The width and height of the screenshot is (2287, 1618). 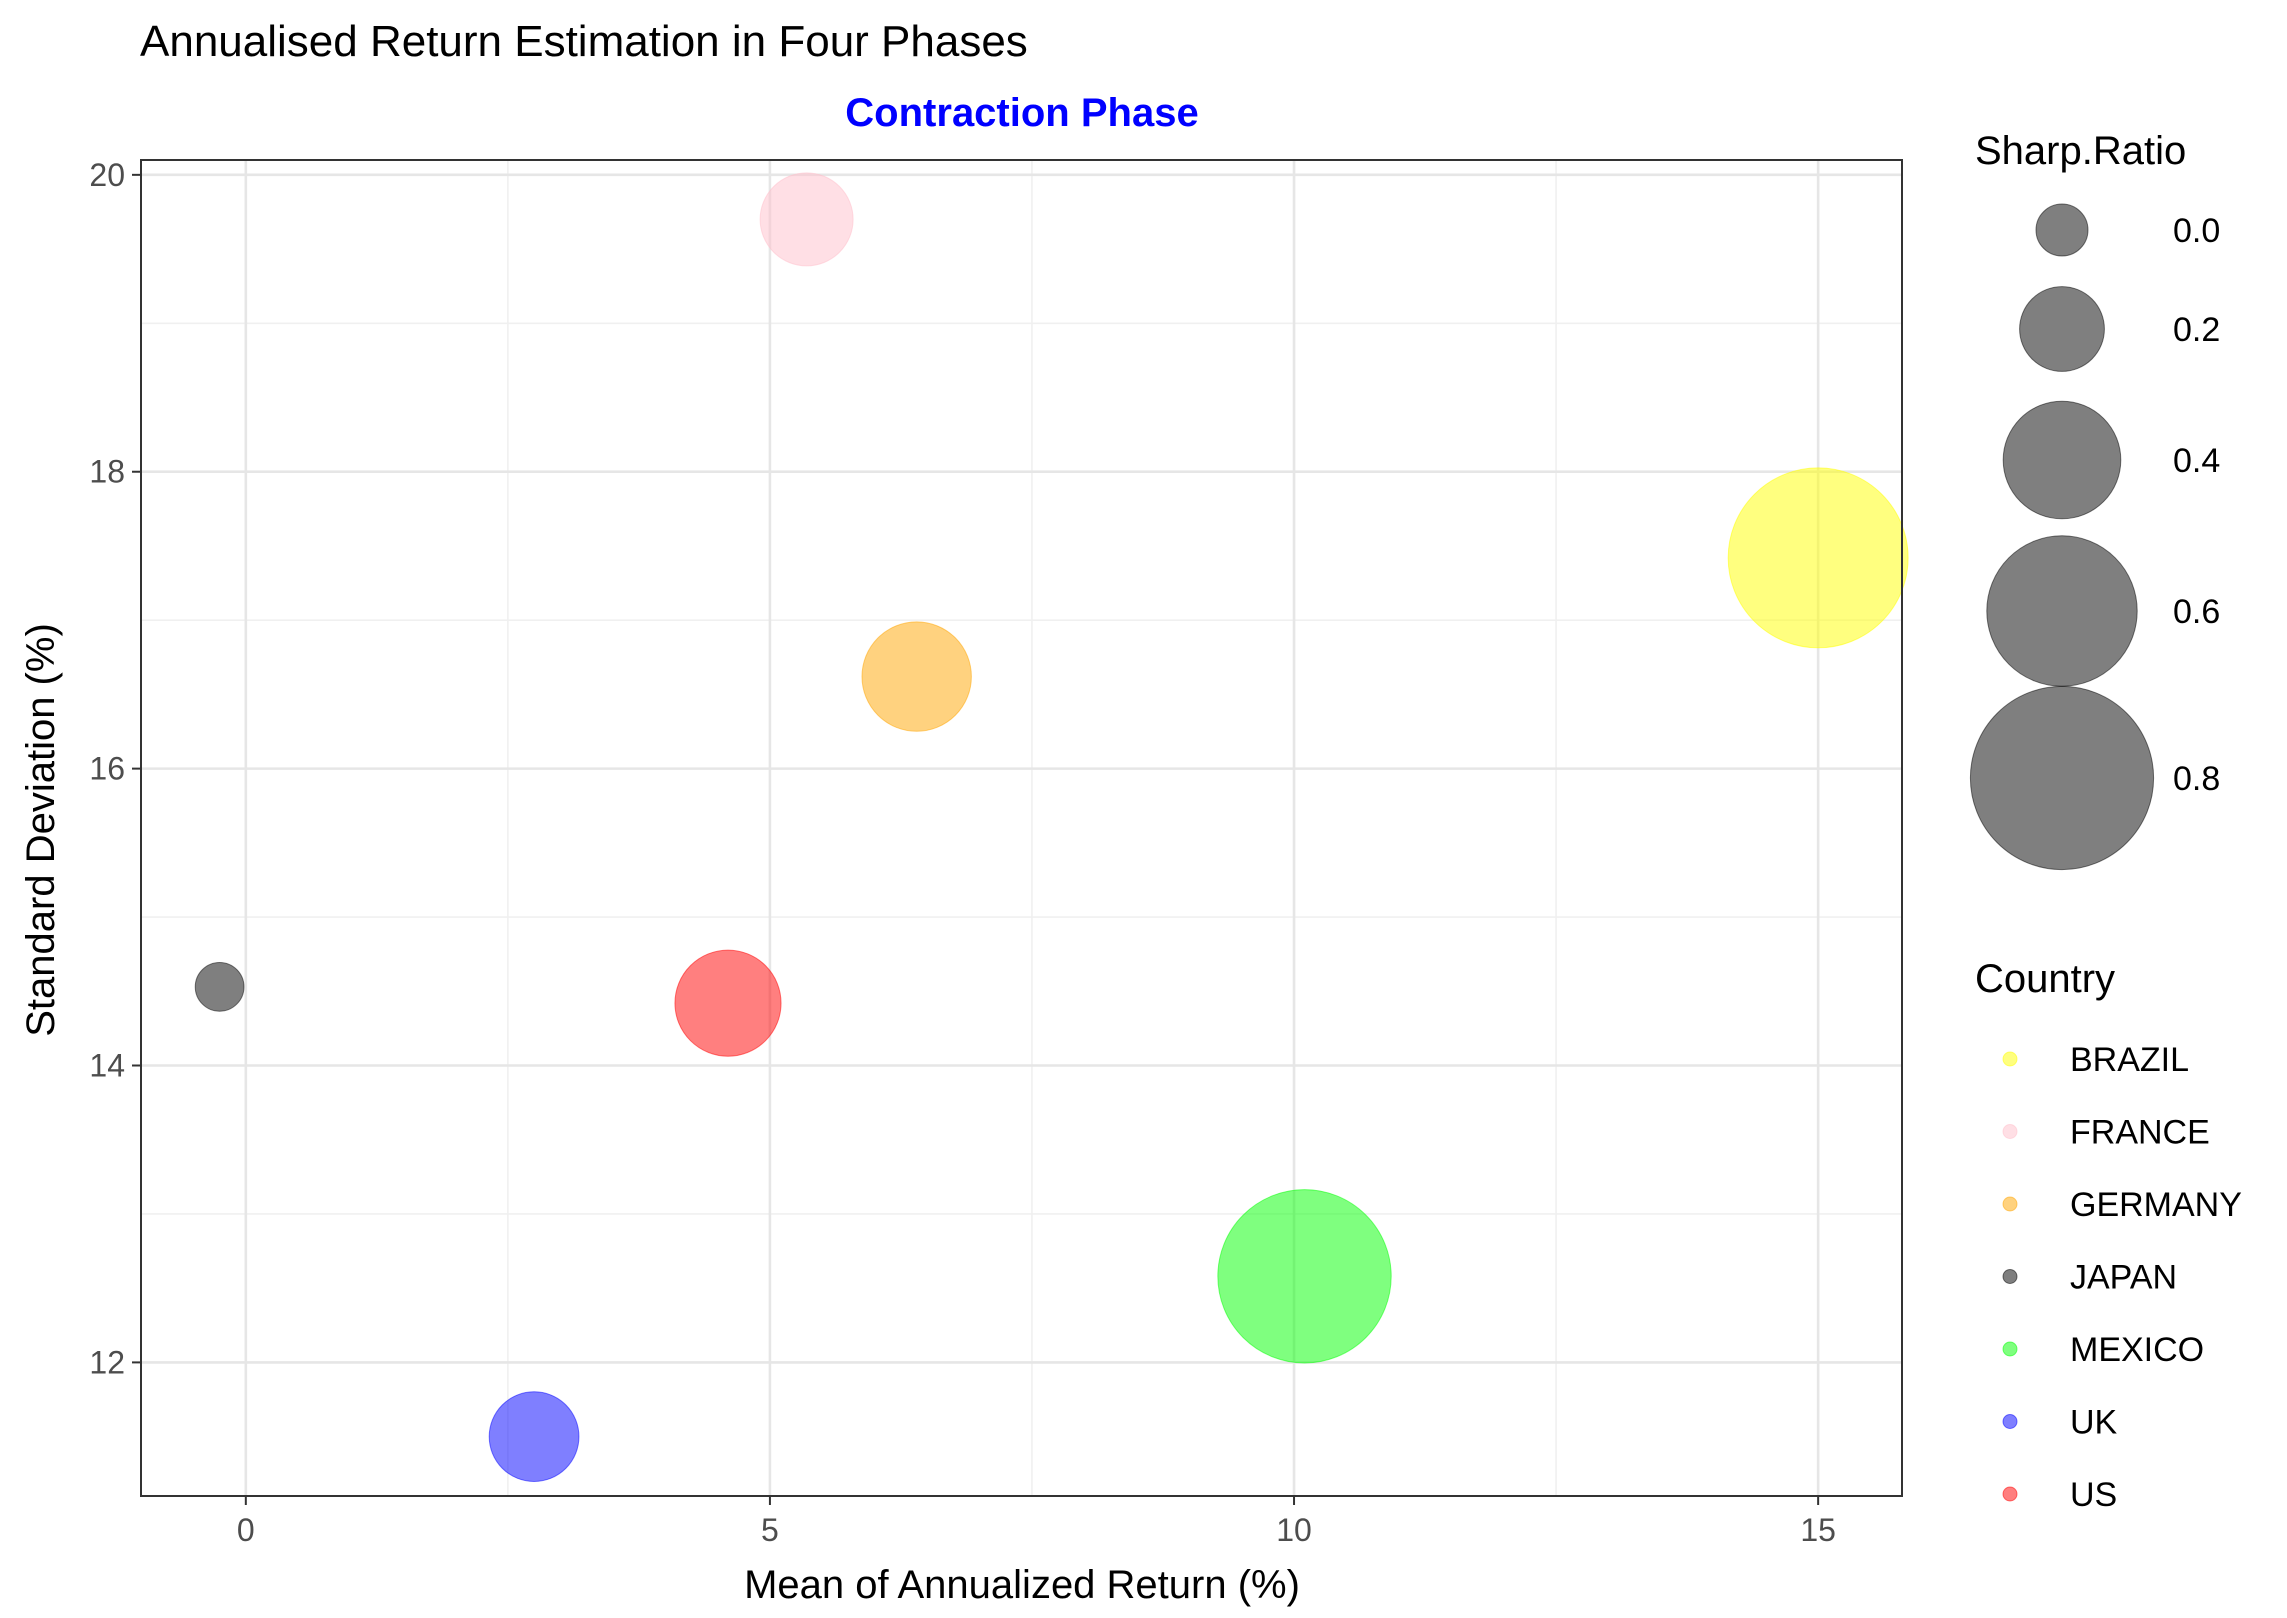 I want to click on y-axis: 12 14 16 18 20, so click(x=115, y=768).